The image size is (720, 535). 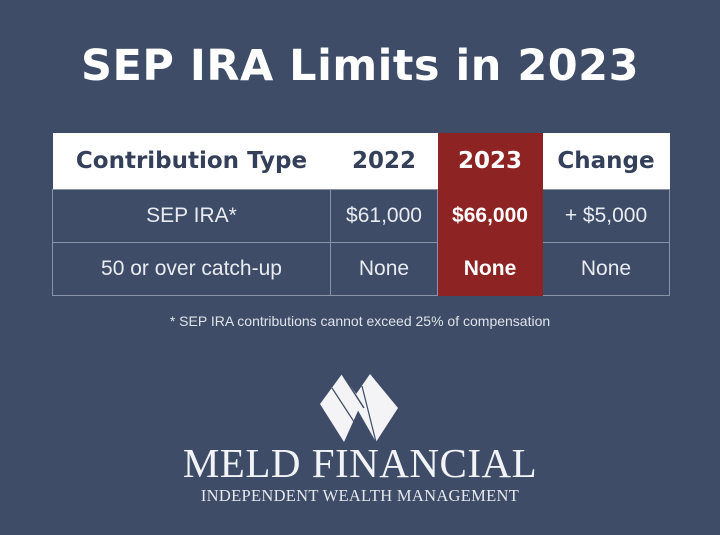 What do you see at coordinates (360, 66) in the screenshot?
I see `page-title: SEP IRA Limits in 2023` at bounding box center [360, 66].